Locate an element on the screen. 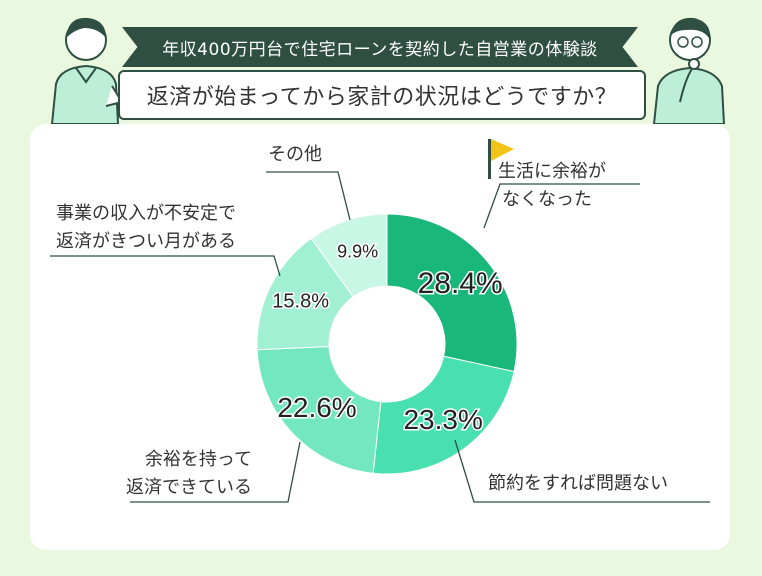  title-banner: 年収400万円台で住宅ローンを契約した自営業の体験談 is located at coordinates (380, 47).